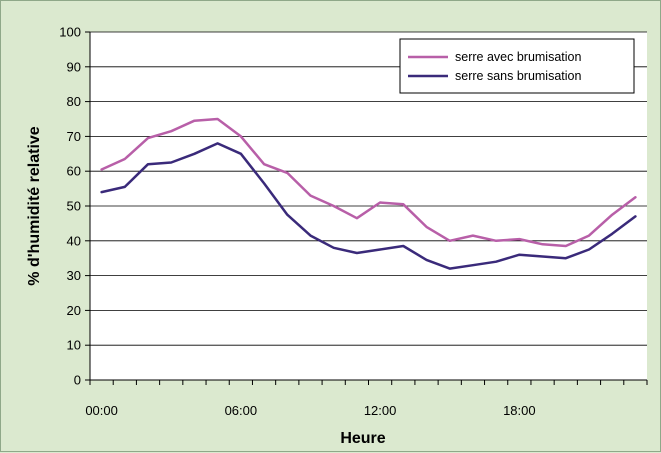 Image resolution: width=661 pixels, height=453 pixels. What do you see at coordinates (77, 380) in the screenshot?
I see `y-tick-label-0: 0` at bounding box center [77, 380].